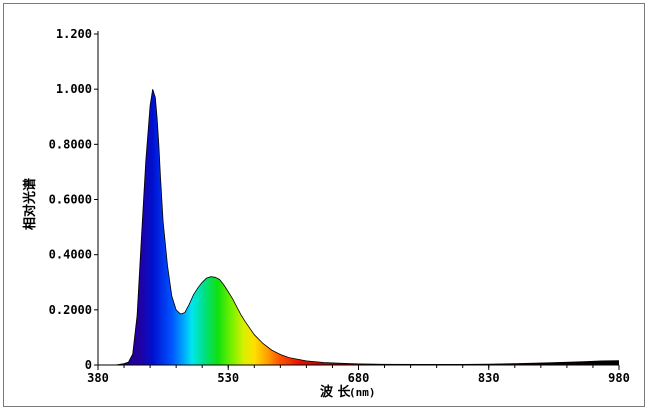 The width and height of the screenshot is (650, 413). I want to click on y-tick-label-3: 0.6000, so click(70, 200).